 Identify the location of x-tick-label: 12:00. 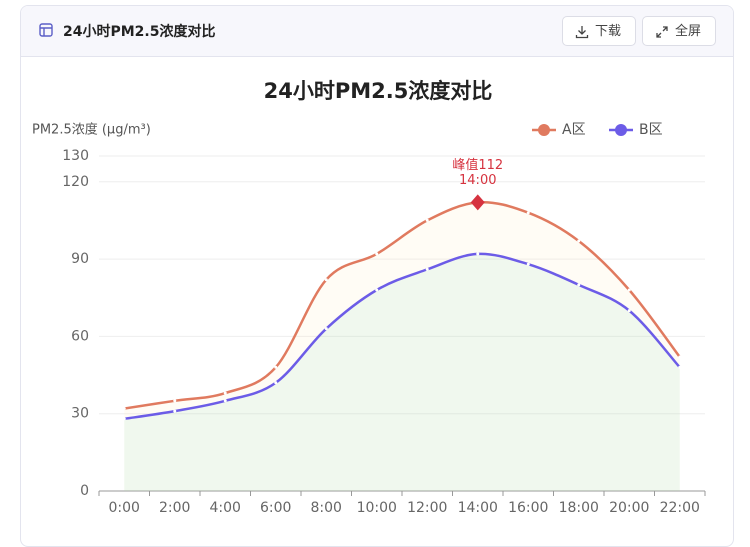
(427, 508).